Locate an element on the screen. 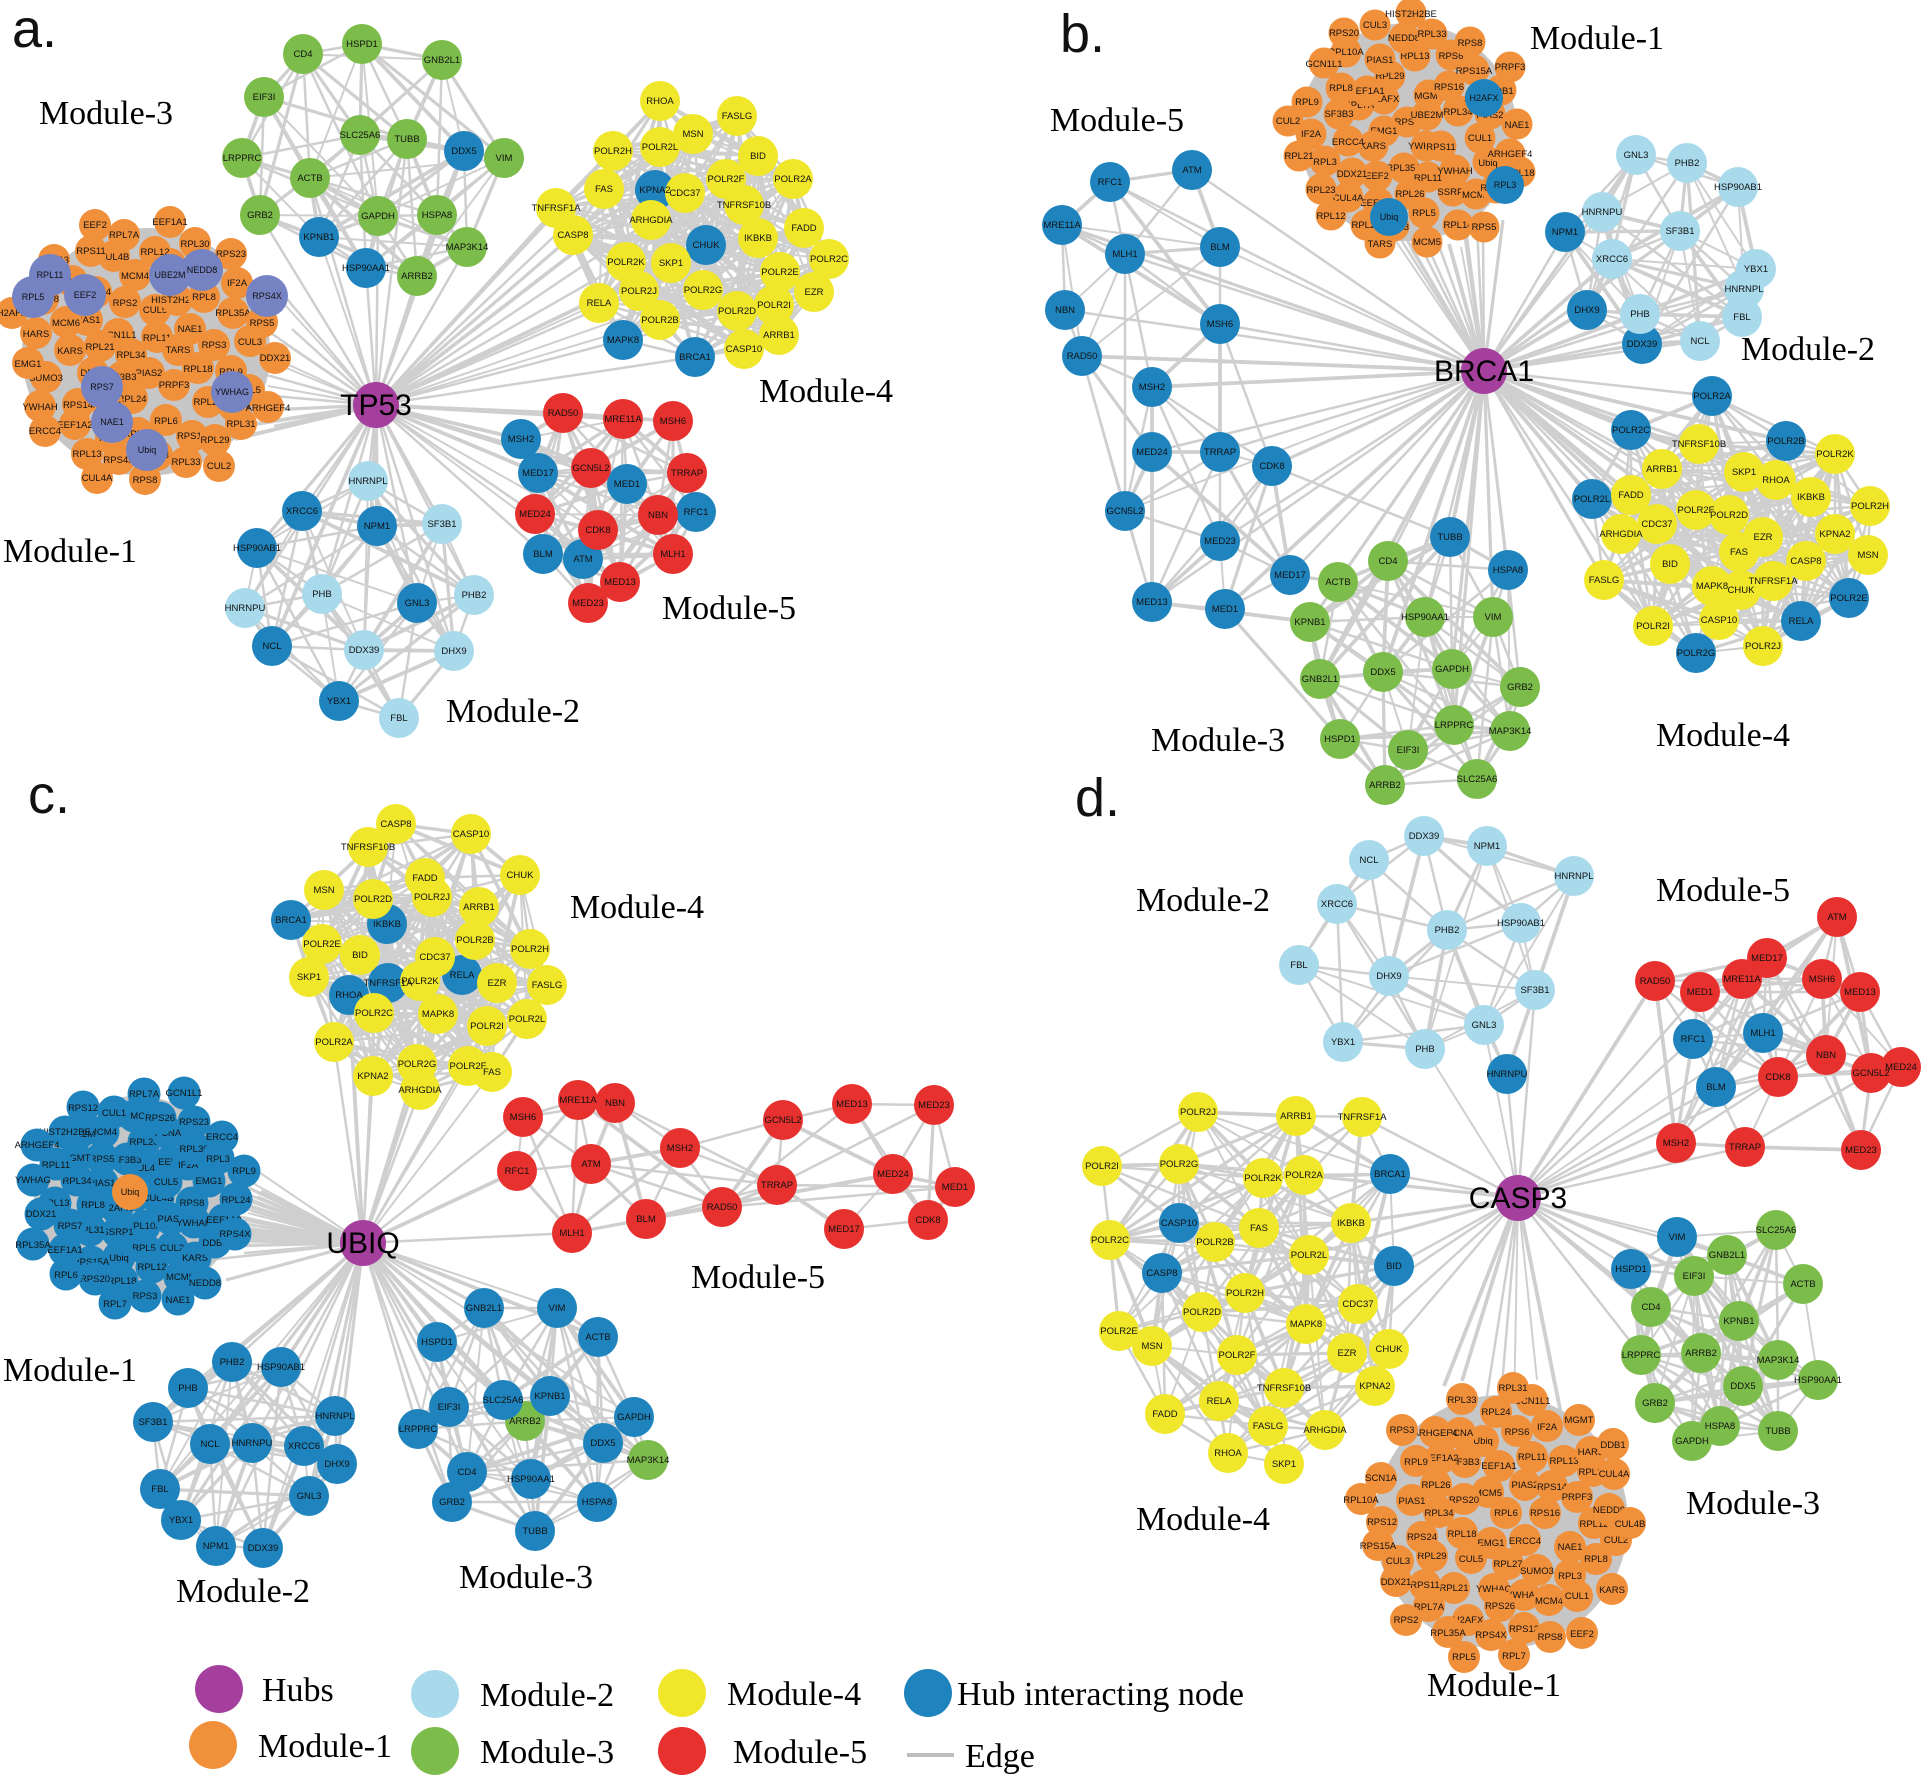 The height and width of the screenshot is (1780, 1923). svg-text: DDX21 is located at coordinates (1396, 1582).